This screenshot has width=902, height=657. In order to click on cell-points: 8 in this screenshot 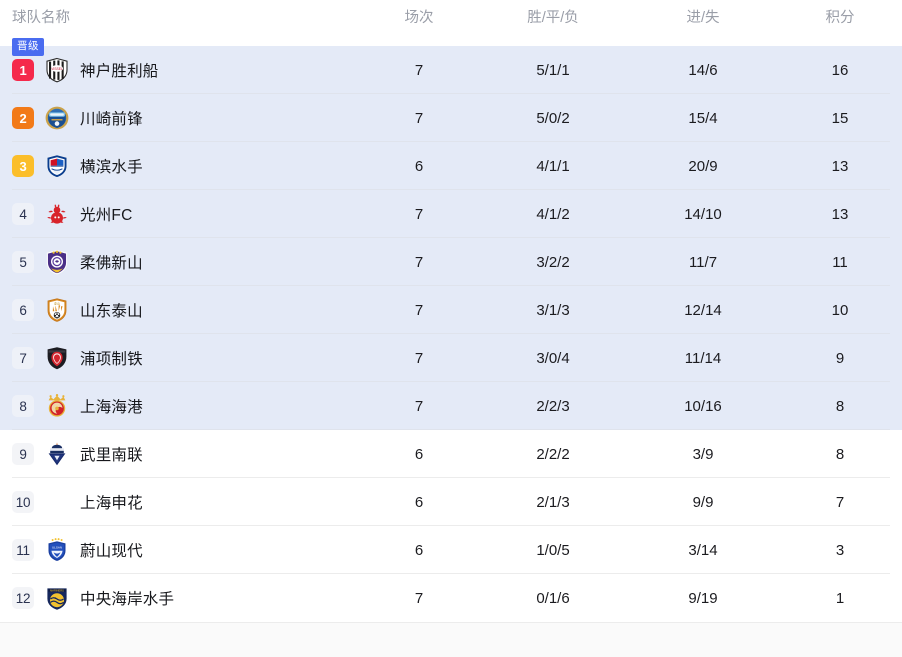, I will do `click(840, 406)`.